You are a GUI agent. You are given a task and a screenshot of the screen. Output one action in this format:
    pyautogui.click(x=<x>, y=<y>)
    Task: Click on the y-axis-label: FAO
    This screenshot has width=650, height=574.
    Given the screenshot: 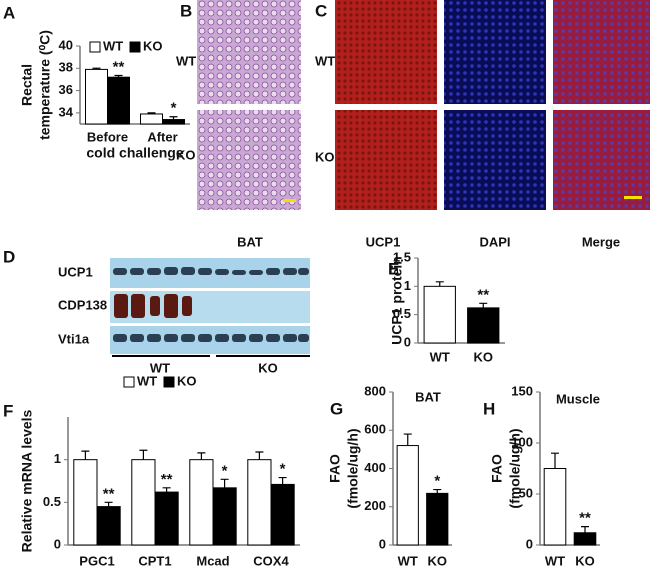 What is the action you would take?
    pyautogui.click(x=335, y=468)
    